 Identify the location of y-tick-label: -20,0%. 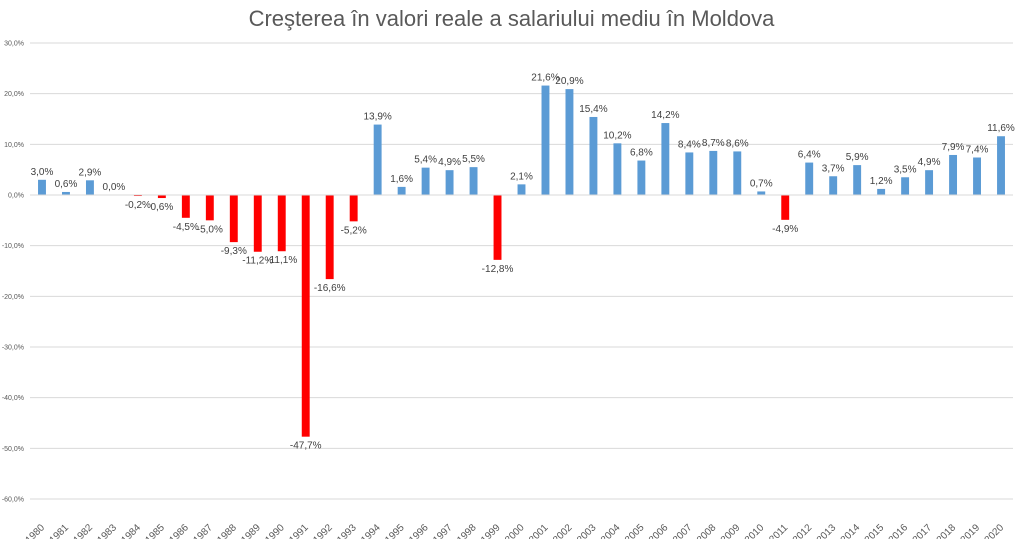
(13, 297).